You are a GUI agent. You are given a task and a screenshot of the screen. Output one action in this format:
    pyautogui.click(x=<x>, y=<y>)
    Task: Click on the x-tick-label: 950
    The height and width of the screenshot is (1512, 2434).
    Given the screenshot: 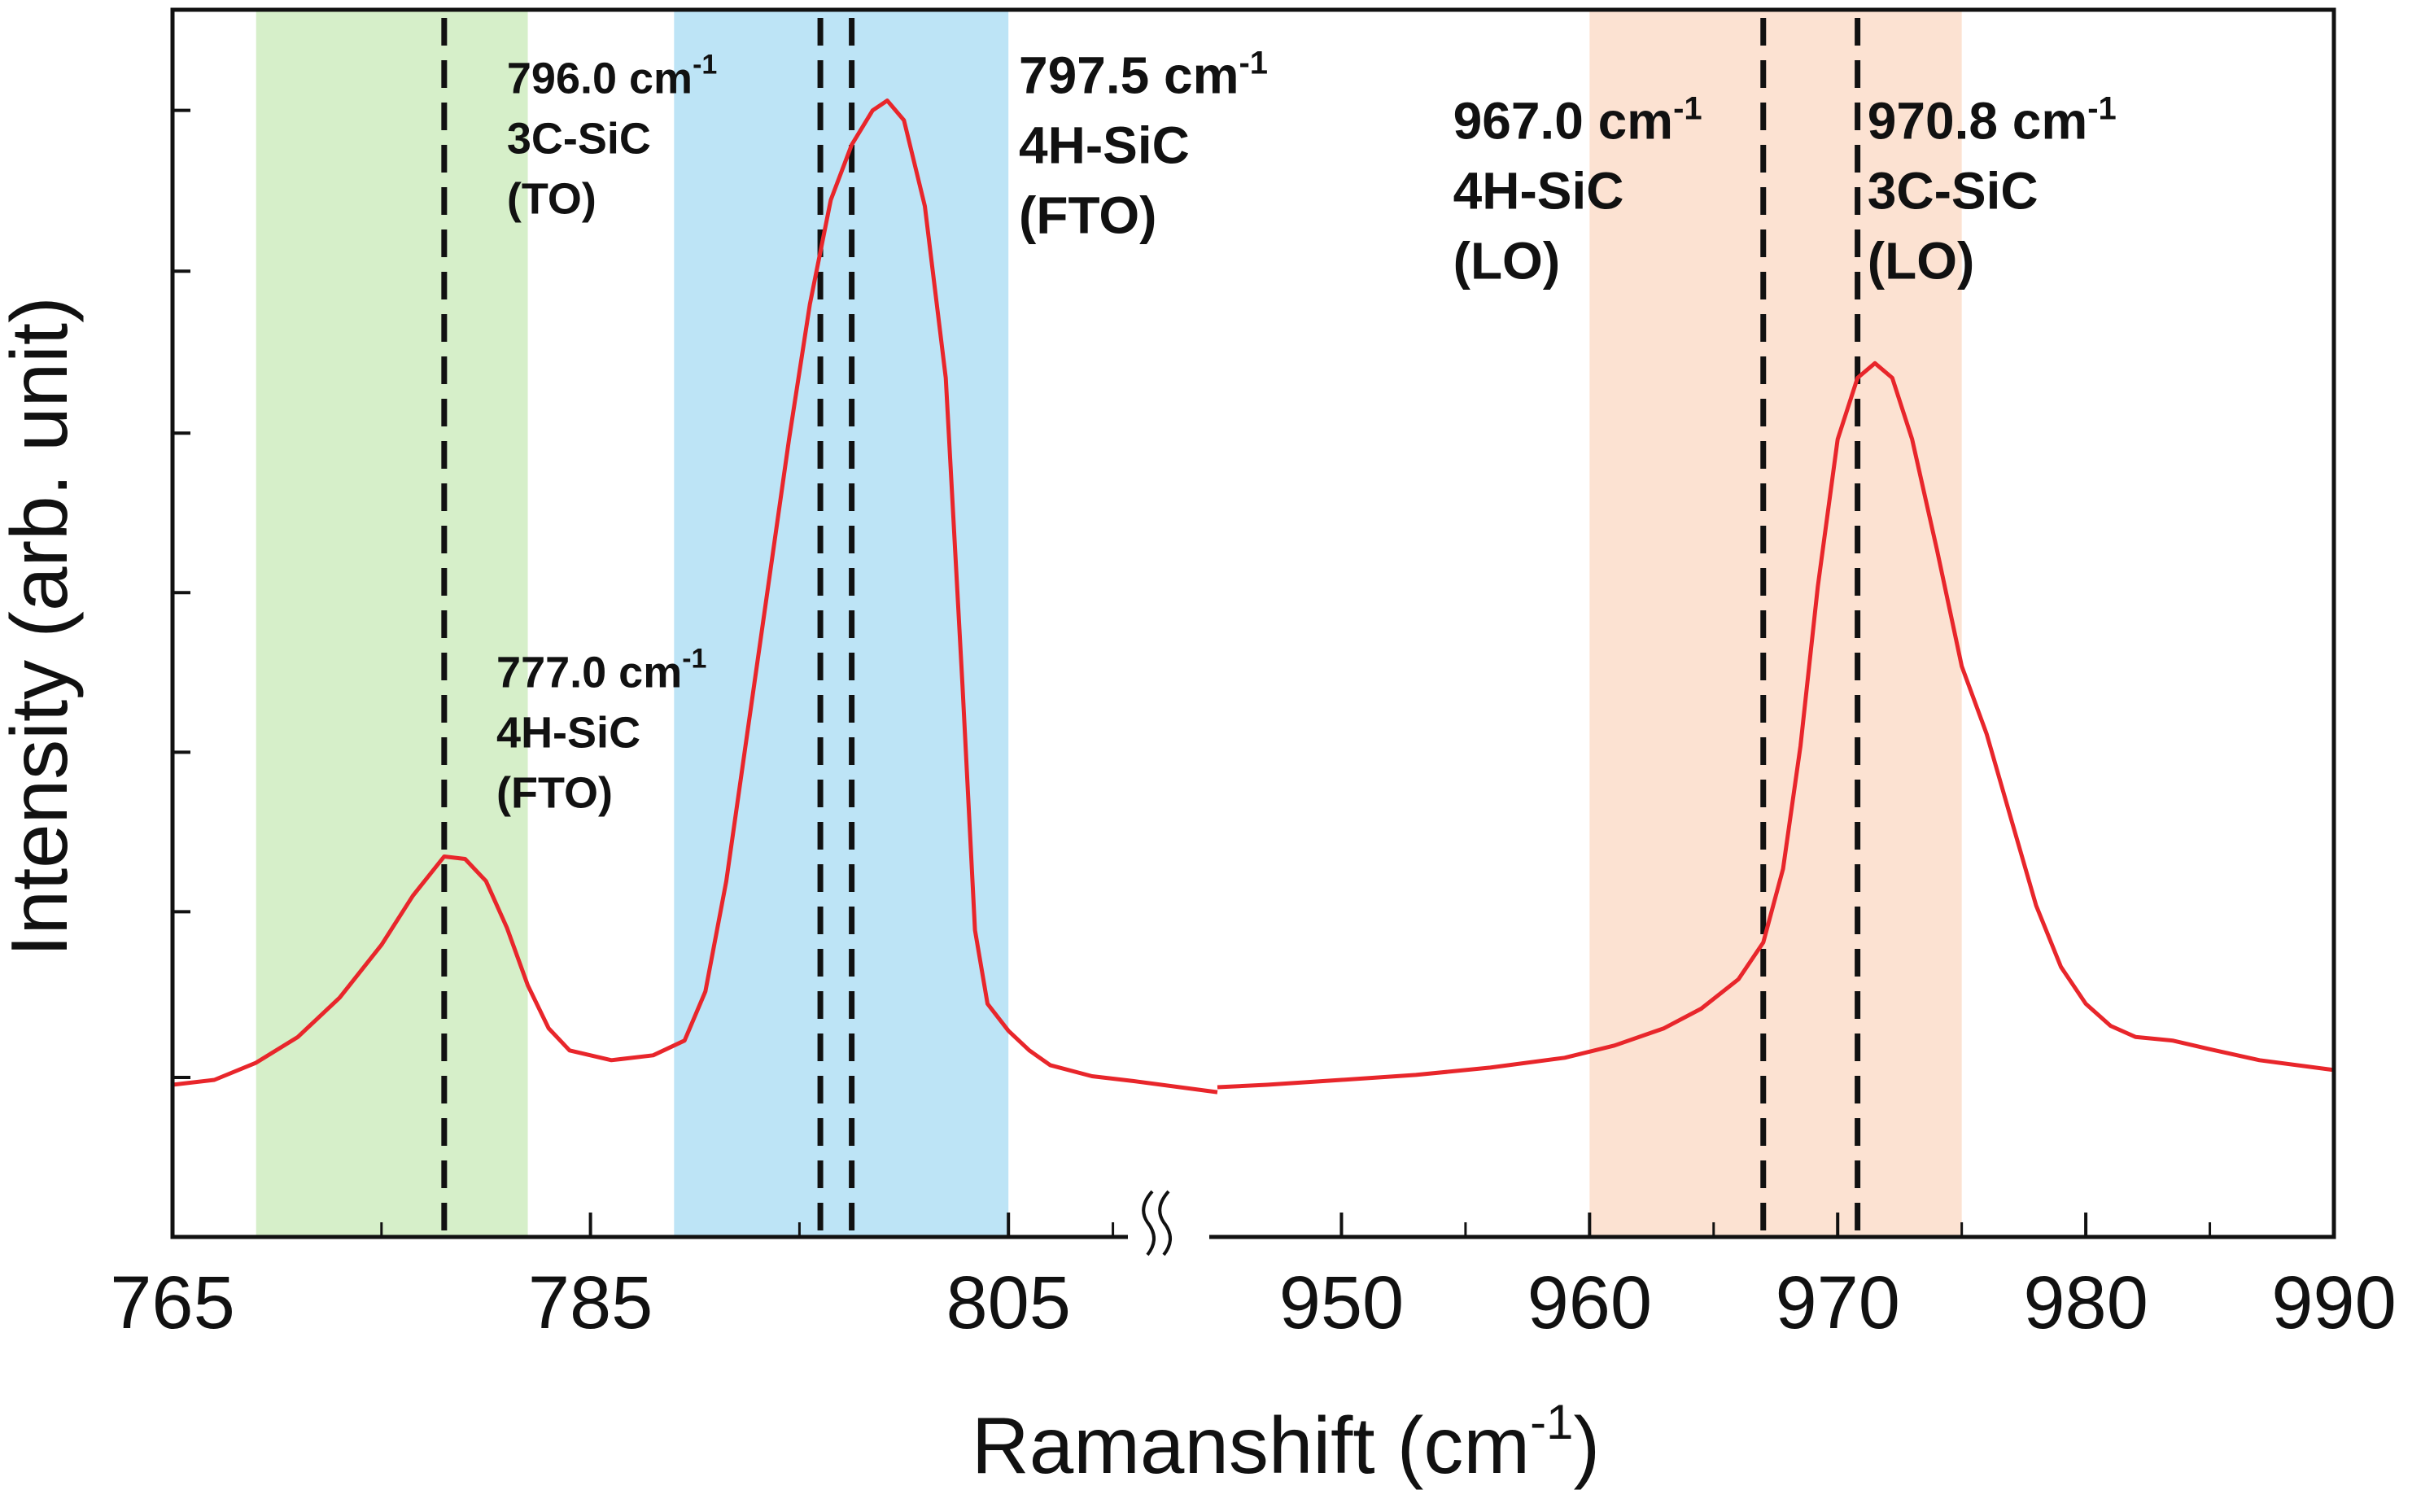 What is the action you would take?
    pyautogui.click(x=1342, y=1302)
    